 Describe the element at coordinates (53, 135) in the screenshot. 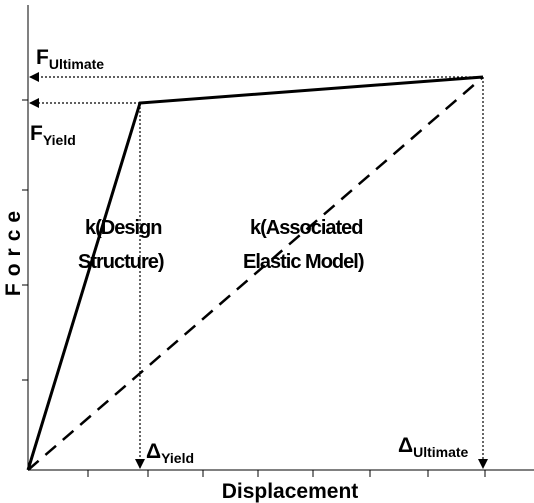

I see `f-yield: FYield` at that location.